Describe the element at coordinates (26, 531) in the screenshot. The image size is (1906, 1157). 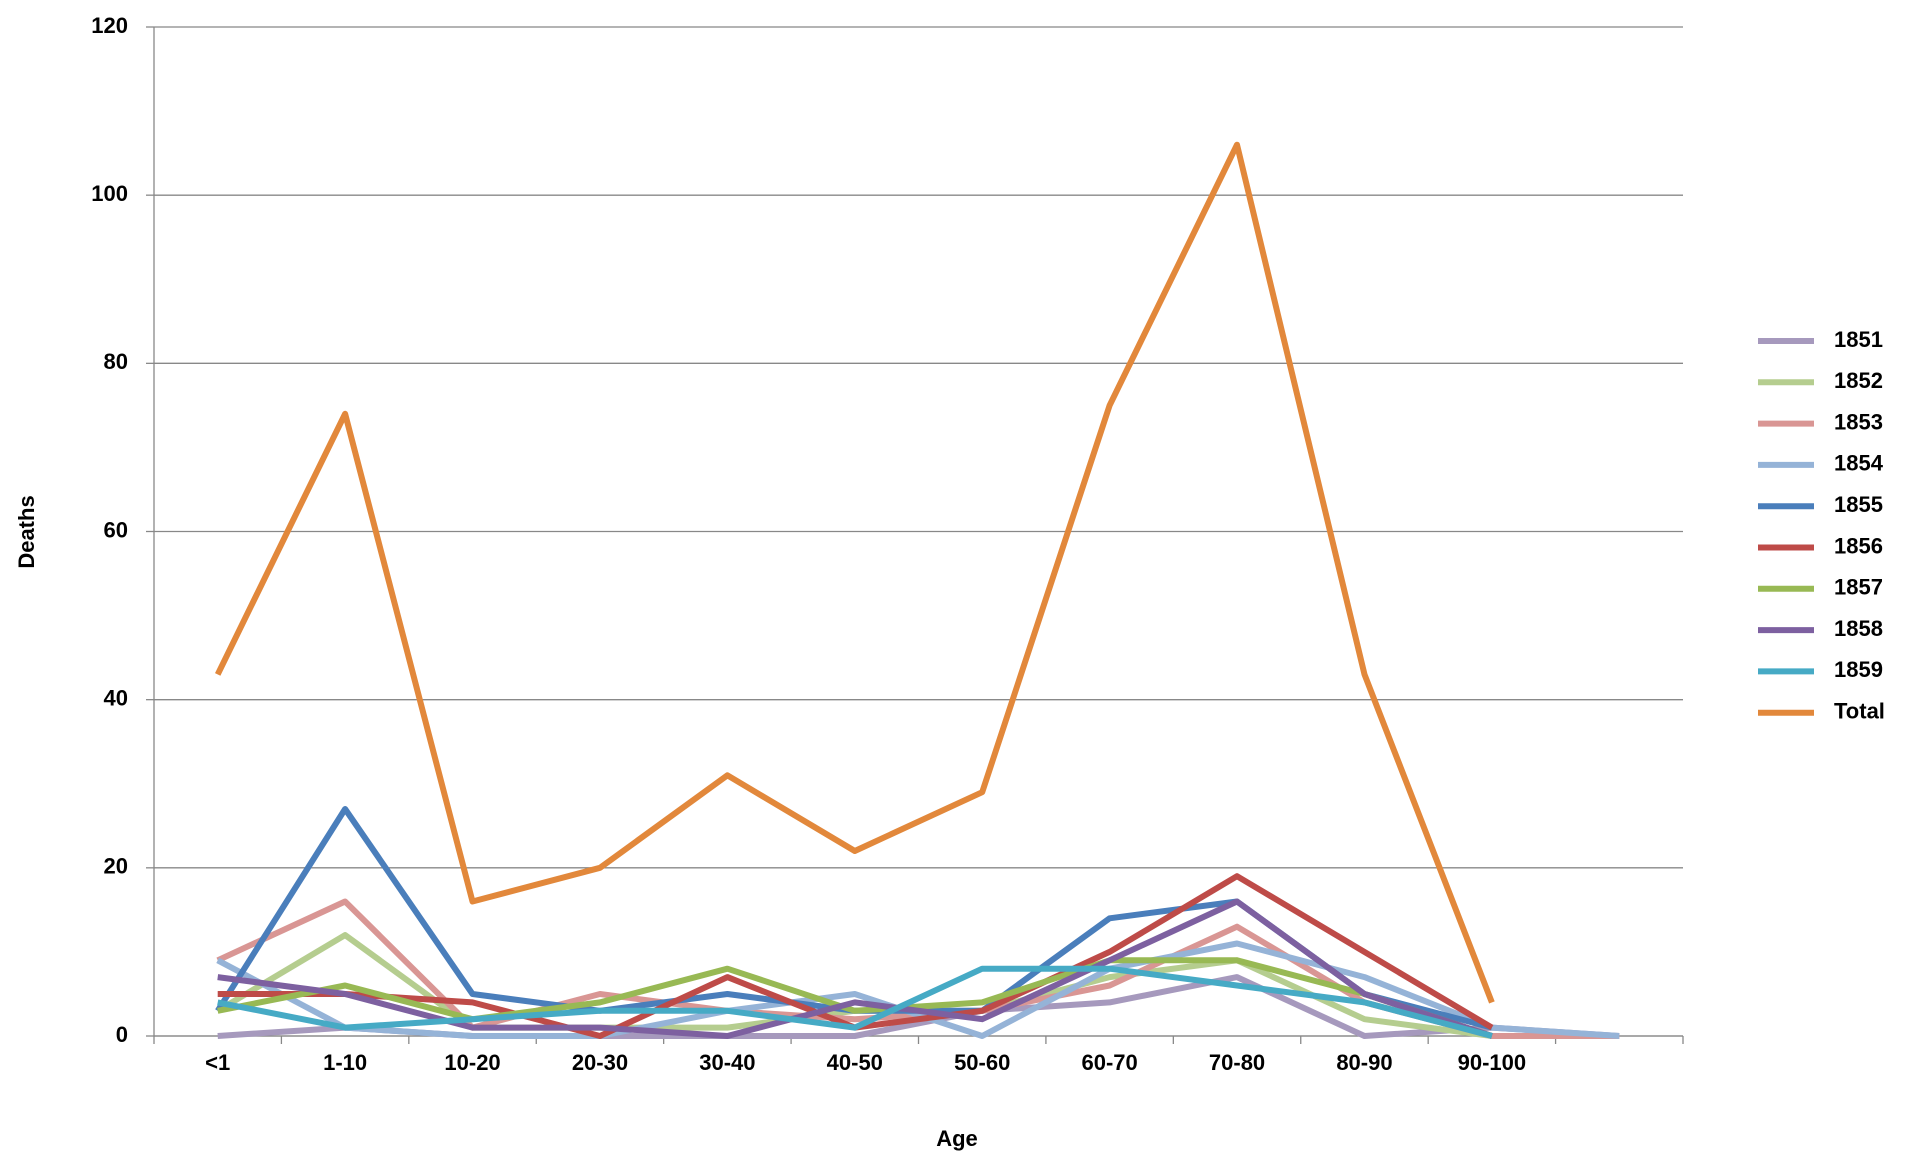
I see `y-axis-title: Deaths` at that location.